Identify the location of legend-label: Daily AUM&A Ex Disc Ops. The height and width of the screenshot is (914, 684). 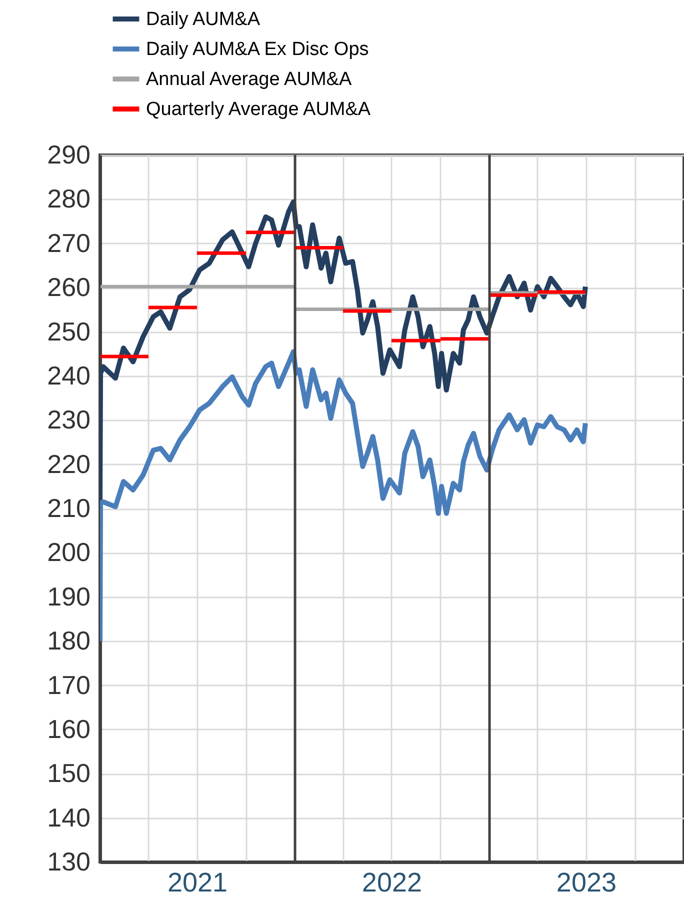
(257, 49).